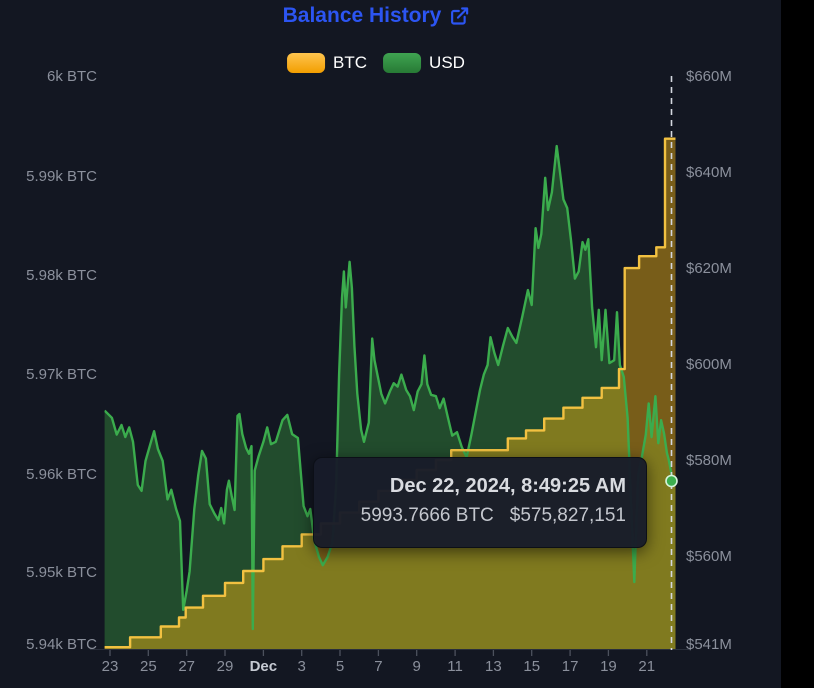 This screenshot has height=688, width=814. I want to click on page-title: Balance History, so click(362, 15).